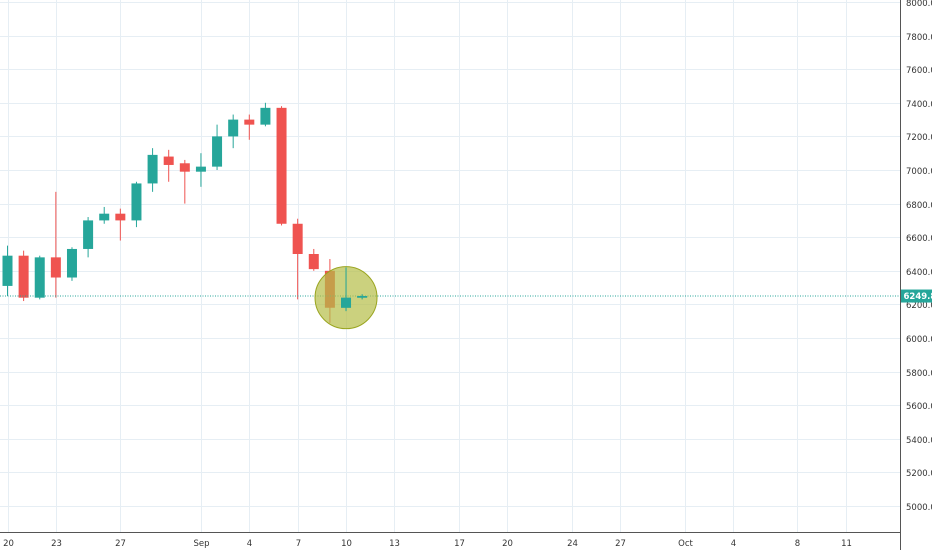  What do you see at coordinates (918, 297) in the screenshot?
I see `last-price-label: 6249.81` at bounding box center [918, 297].